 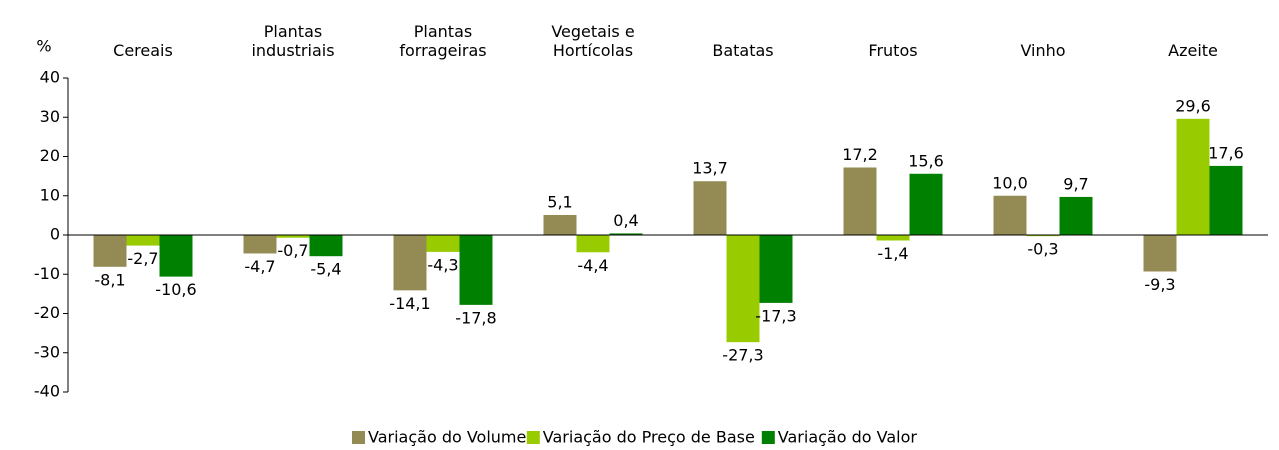 I want to click on value-label: 0,4, so click(x=625, y=220).